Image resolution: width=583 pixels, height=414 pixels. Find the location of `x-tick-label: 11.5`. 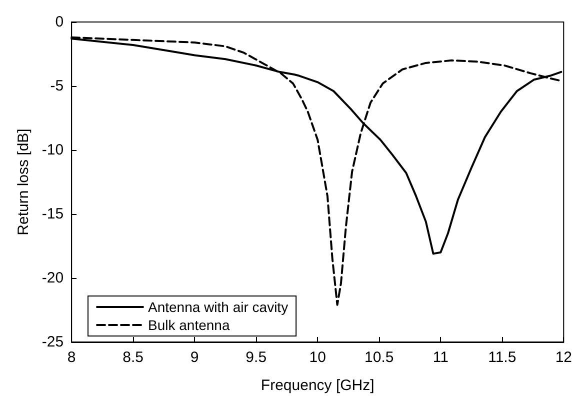

x-tick-label: 11.5 is located at coordinates (502, 357).